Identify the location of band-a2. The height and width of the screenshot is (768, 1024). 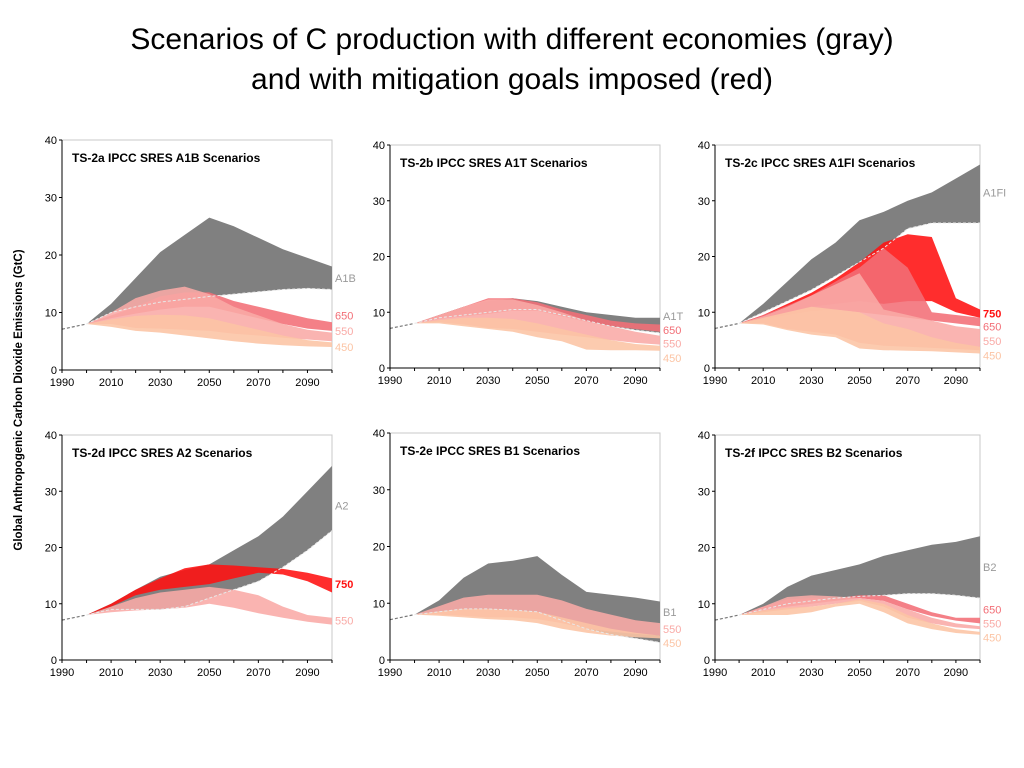
(209, 540).